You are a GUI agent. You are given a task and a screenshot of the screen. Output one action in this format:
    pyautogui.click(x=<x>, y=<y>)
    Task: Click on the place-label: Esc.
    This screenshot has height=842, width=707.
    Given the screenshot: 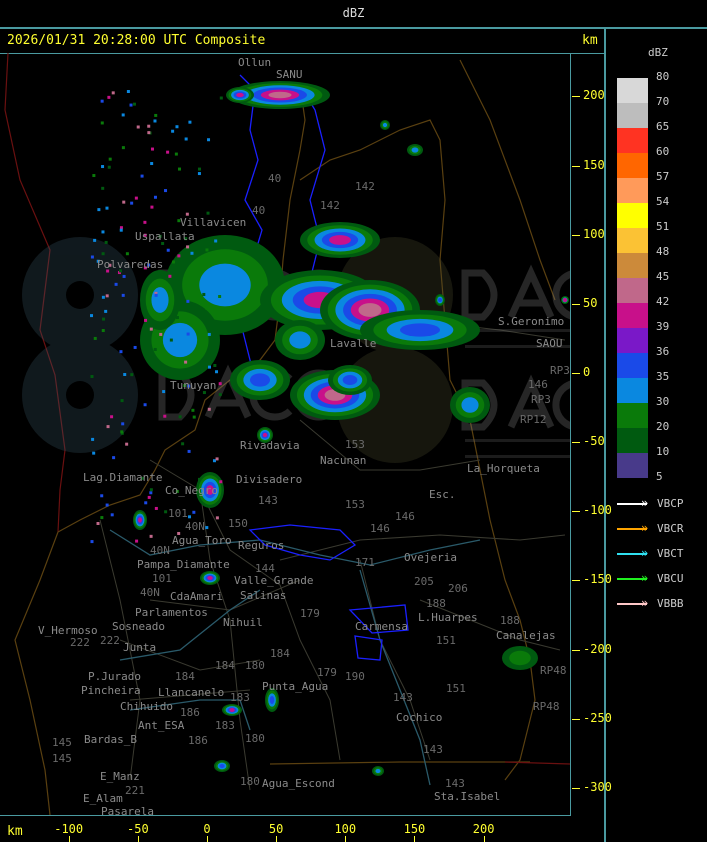 What is the action you would take?
    pyautogui.click(x=442, y=494)
    